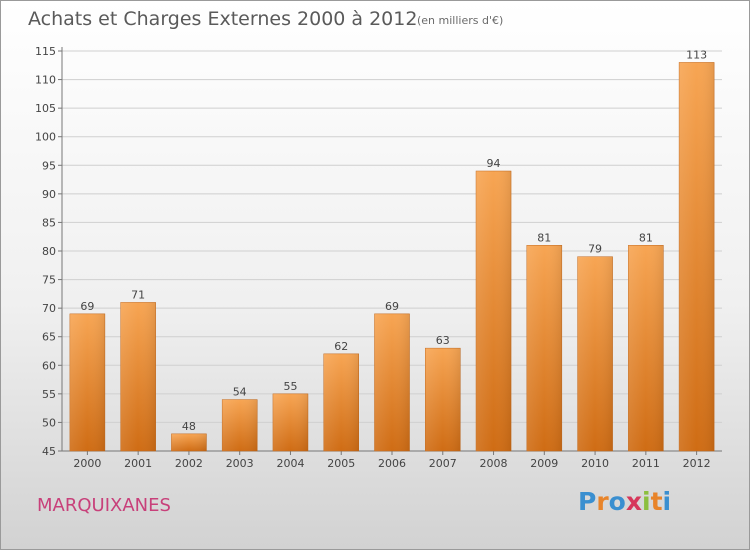 Image resolution: width=750 pixels, height=550 pixels. I want to click on x-tick-label: 2001, so click(138, 463).